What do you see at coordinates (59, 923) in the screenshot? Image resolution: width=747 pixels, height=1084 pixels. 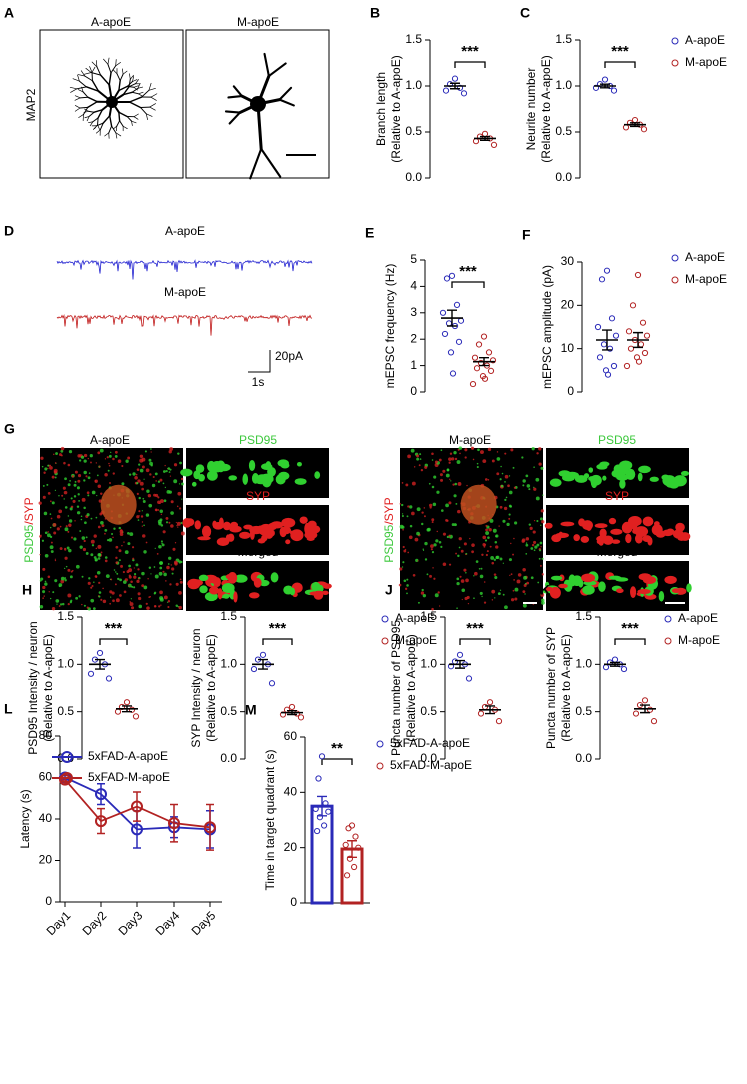 I see `x-tick-label: Day1` at bounding box center [59, 923].